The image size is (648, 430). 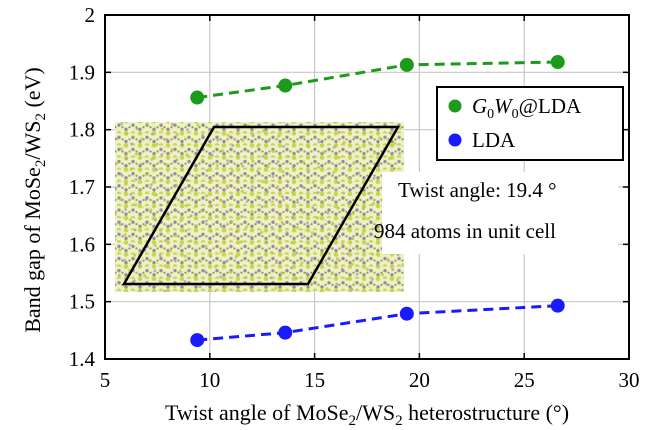 I want to click on y-tick-label: 1.6, so click(x=82, y=244).